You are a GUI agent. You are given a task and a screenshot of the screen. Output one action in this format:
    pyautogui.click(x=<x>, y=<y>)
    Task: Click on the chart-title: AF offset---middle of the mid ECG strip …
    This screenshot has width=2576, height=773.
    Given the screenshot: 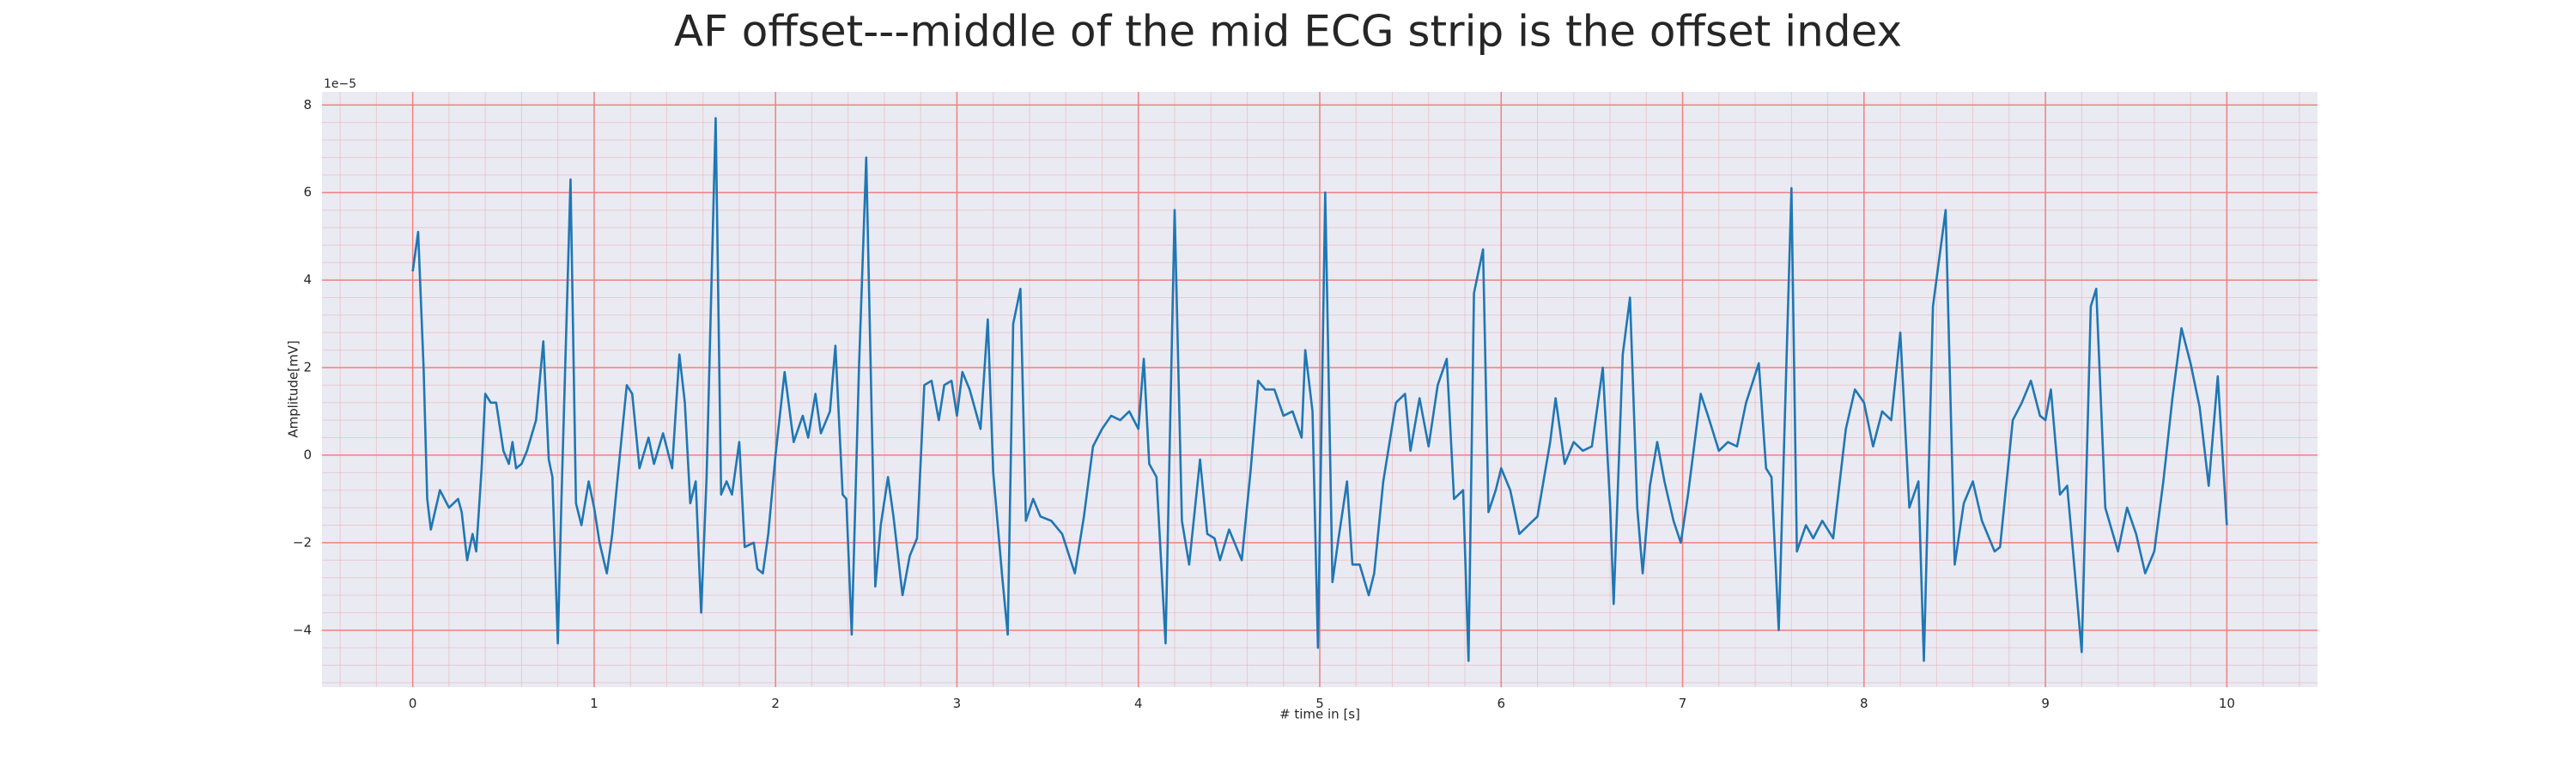 What is the action you would take?
    pyautogui.click(x=1288, y=32)
    